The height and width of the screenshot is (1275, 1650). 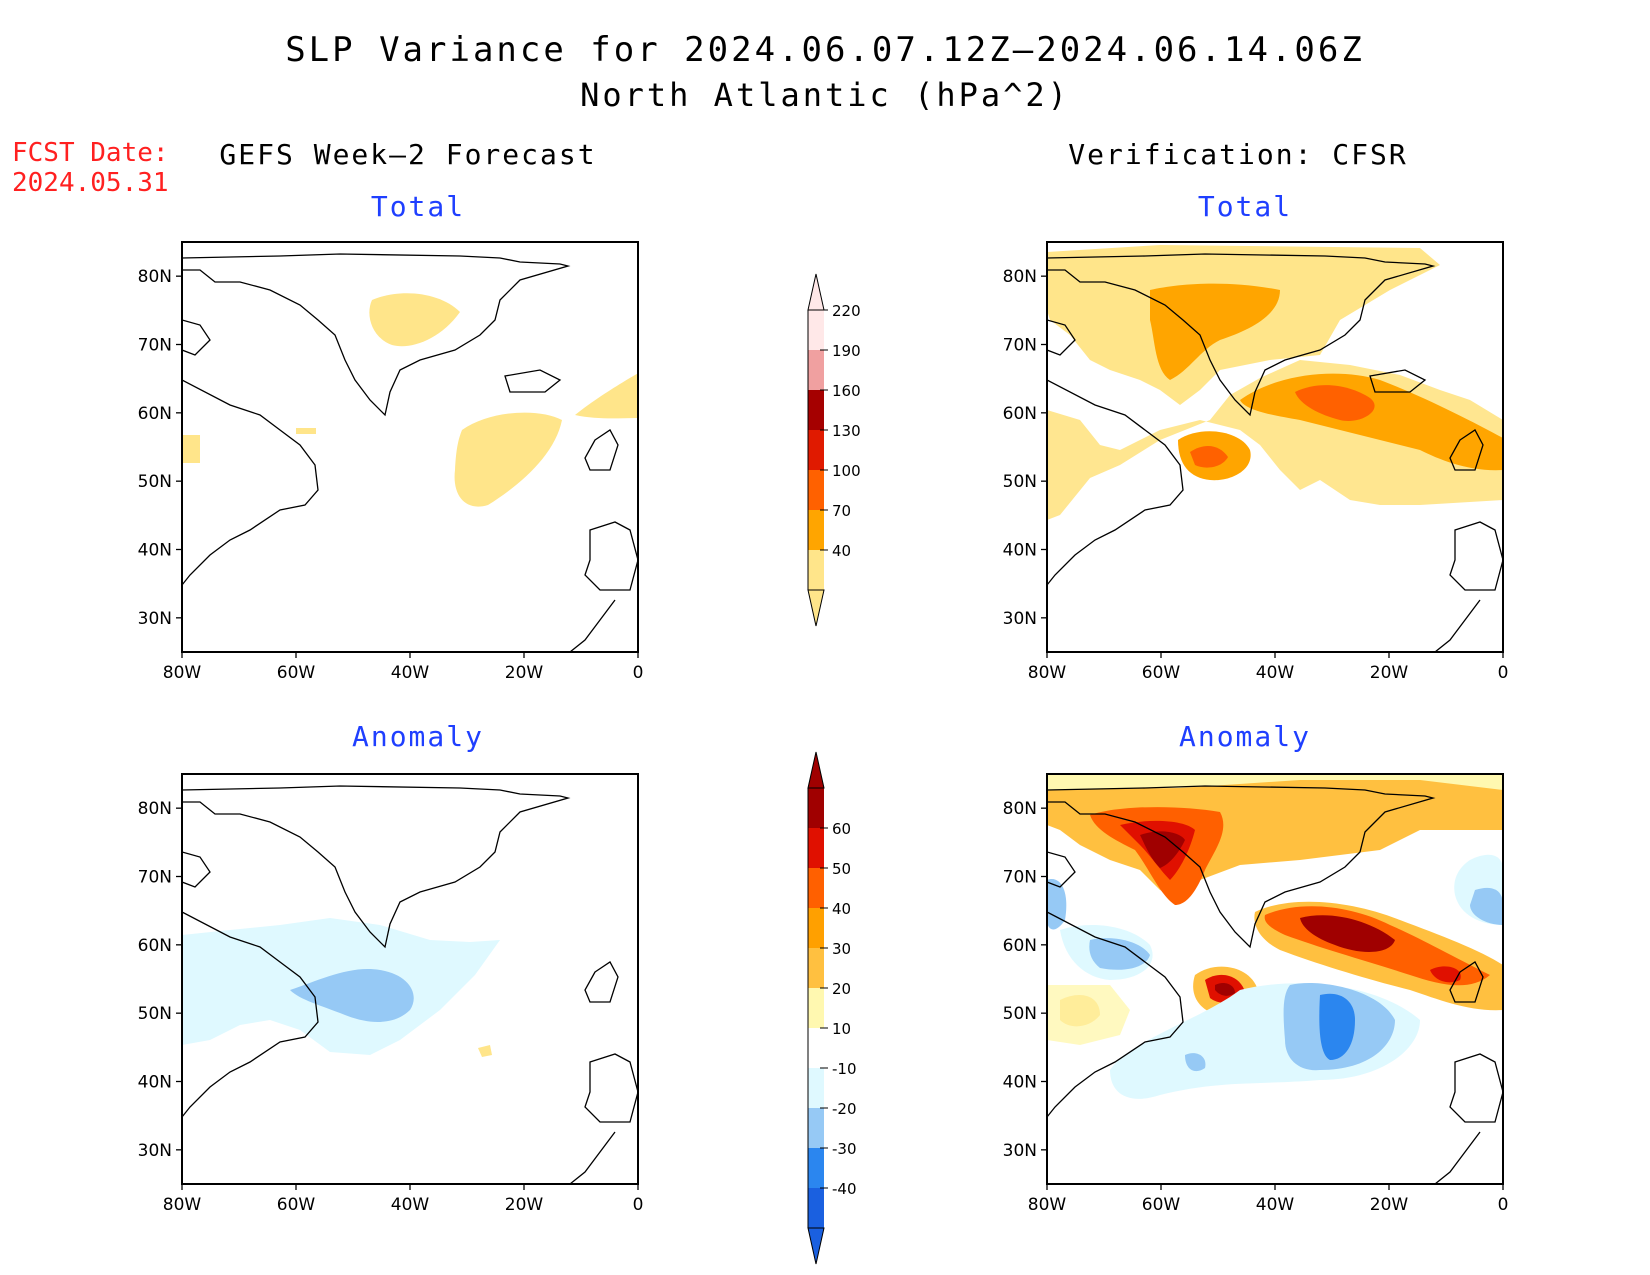 I want to click on chart-subtitle: North Atlantic (hPa^2), so click(x=825, y=95).